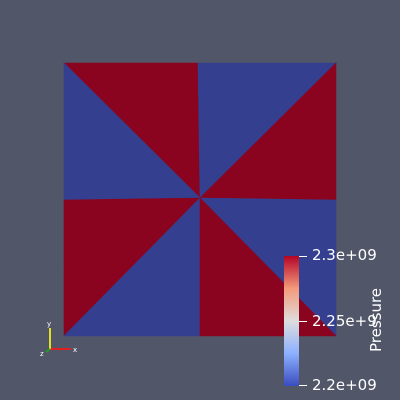 The height and width of the screenshot is (400, 400). Describe the element at coordinates (291, 321) in the screenshot. I see `color-legend-bar` at that location.